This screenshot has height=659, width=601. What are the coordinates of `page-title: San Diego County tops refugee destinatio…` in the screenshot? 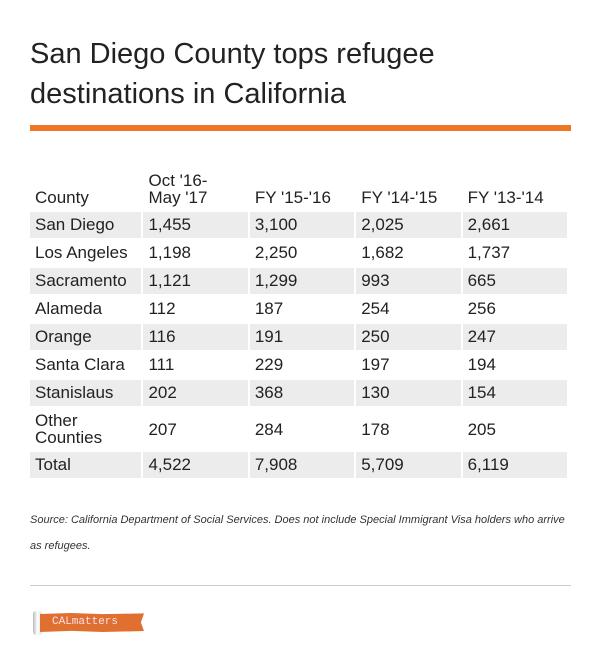 It's located at (232, 74).